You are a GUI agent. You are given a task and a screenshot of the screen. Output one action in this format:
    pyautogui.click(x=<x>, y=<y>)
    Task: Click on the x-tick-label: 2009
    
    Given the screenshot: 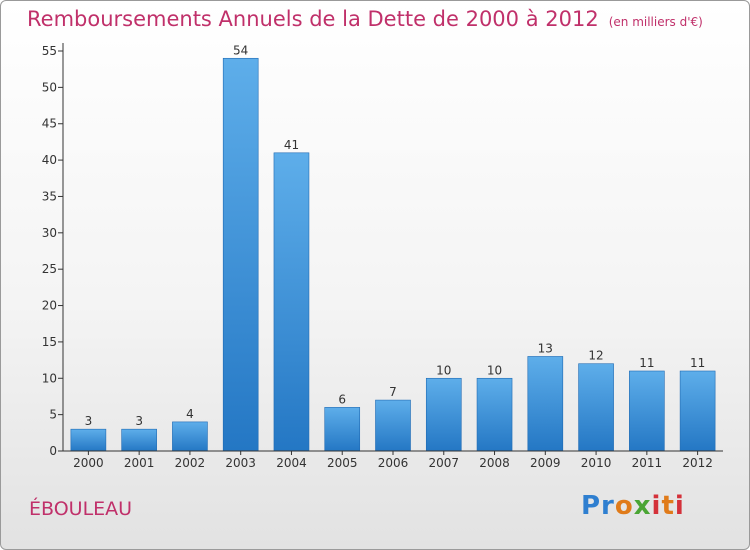 What is the action you would take?
    pyautogui.click(x=545, y=463)
    